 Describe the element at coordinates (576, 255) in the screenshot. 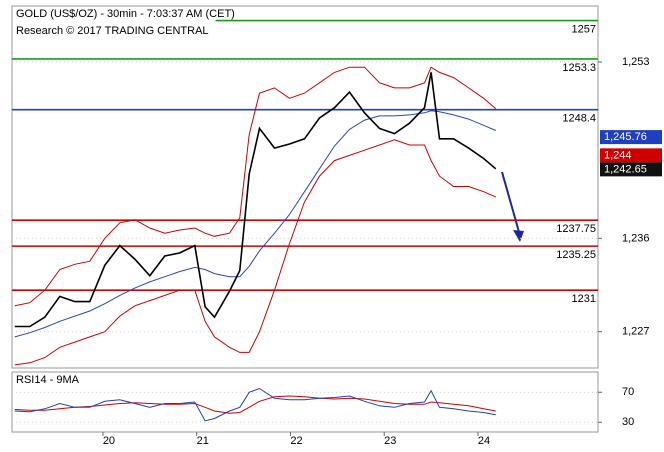

I see `level-label: 1235.25` at that location.